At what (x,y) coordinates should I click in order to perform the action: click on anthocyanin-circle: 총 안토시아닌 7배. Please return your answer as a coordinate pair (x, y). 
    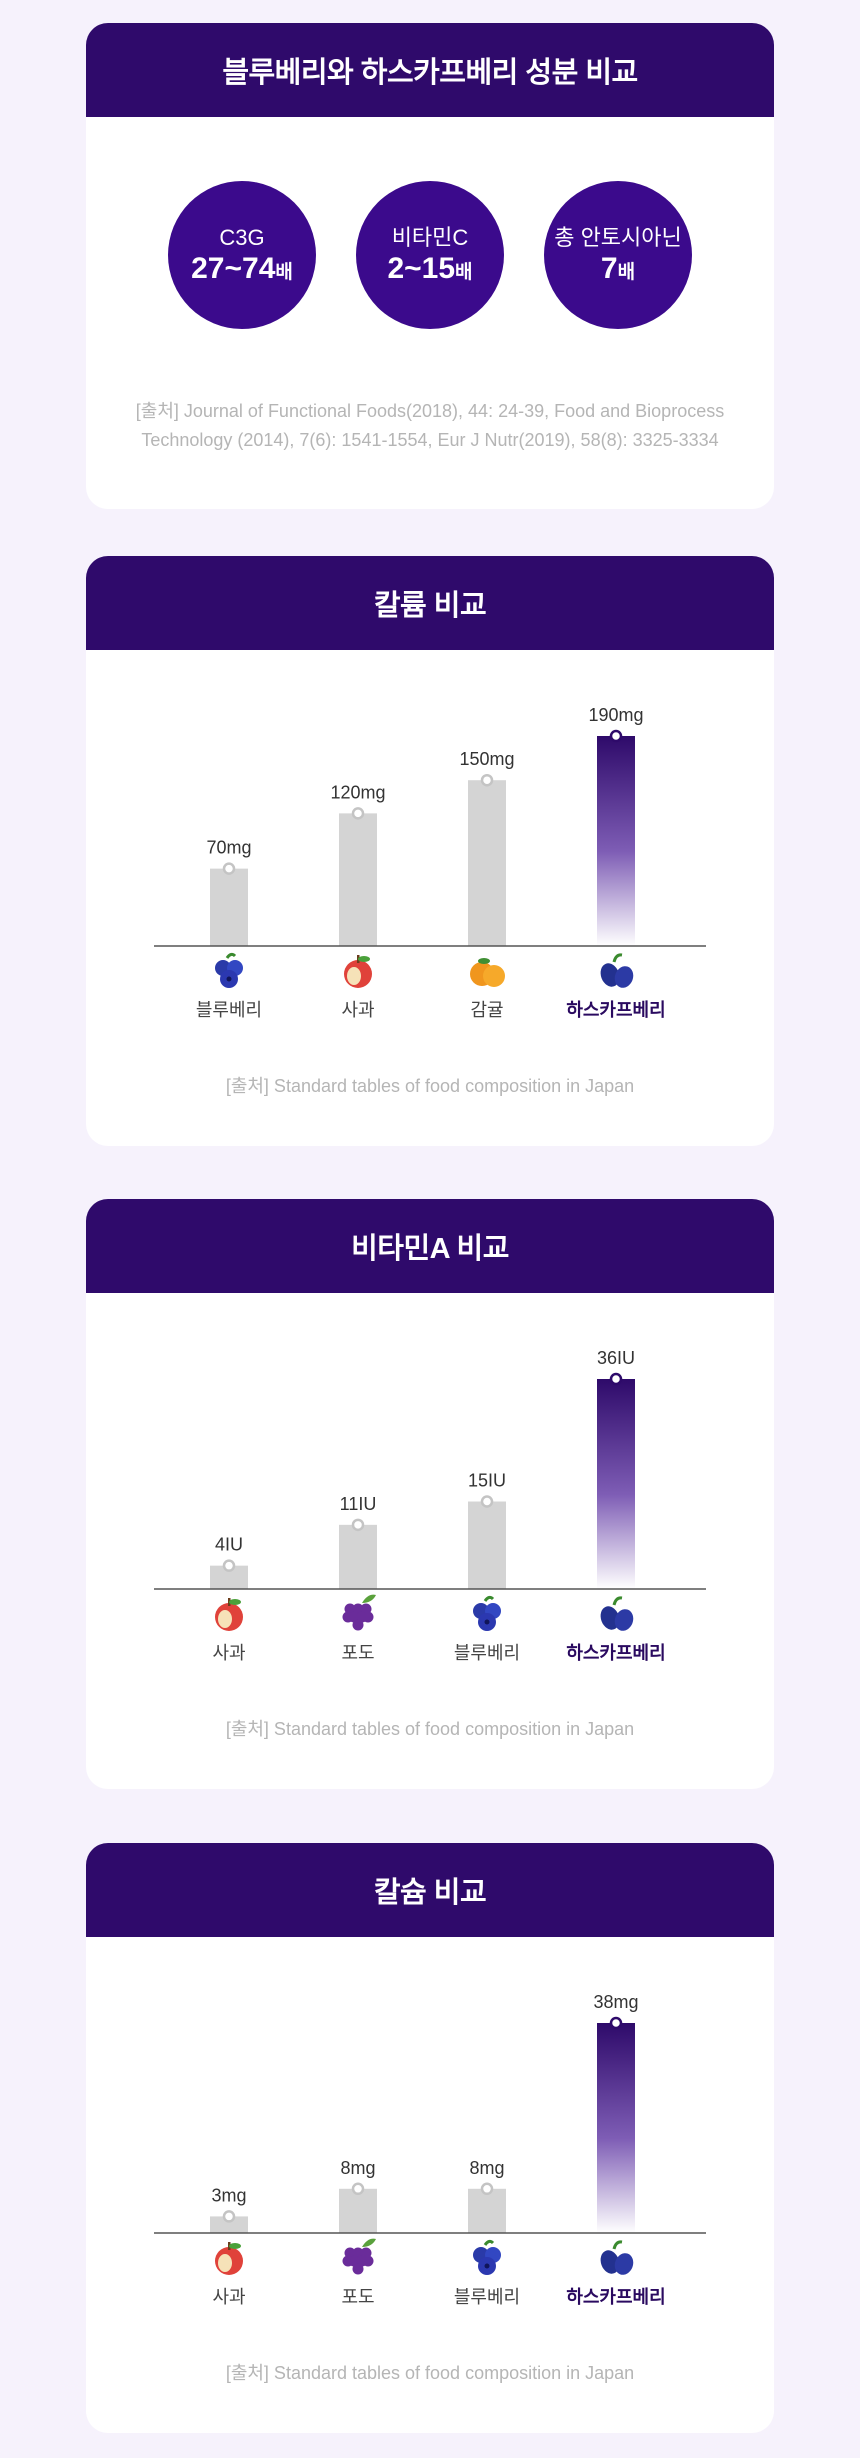
    Looking at the image, I should click on (618, 255).